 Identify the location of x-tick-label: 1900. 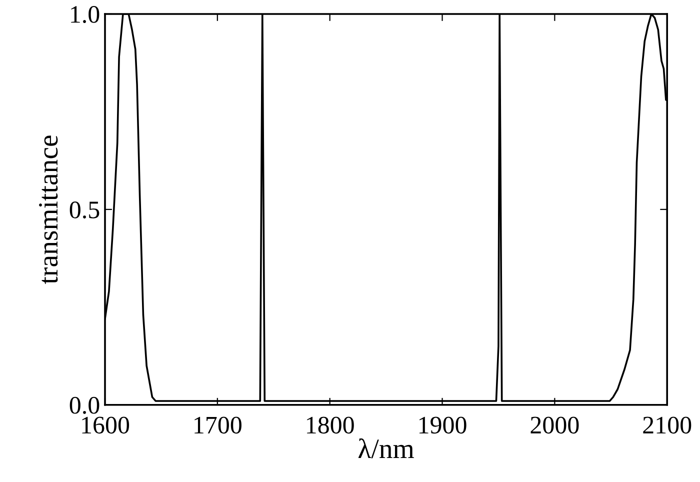
(442, 425).